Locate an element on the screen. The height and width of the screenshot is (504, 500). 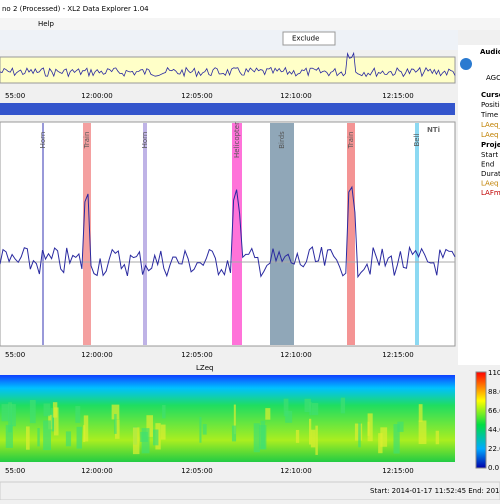
scale-label: 88.0 is located at coordinates (494, 392).